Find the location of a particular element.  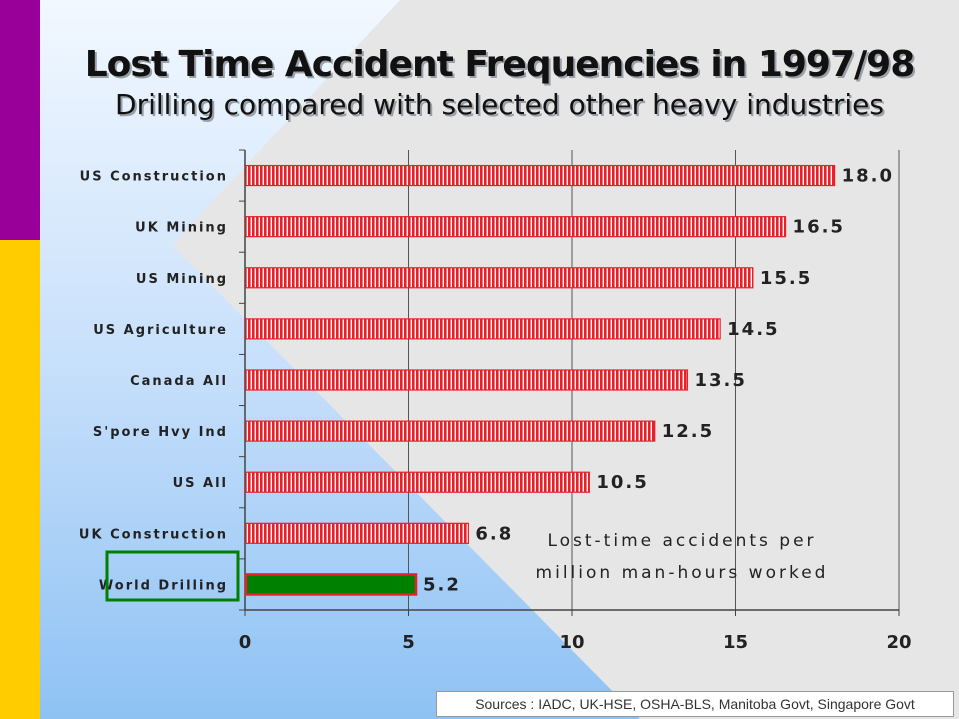

value-label-6: 10.5 is located at coordinates (622, 482).